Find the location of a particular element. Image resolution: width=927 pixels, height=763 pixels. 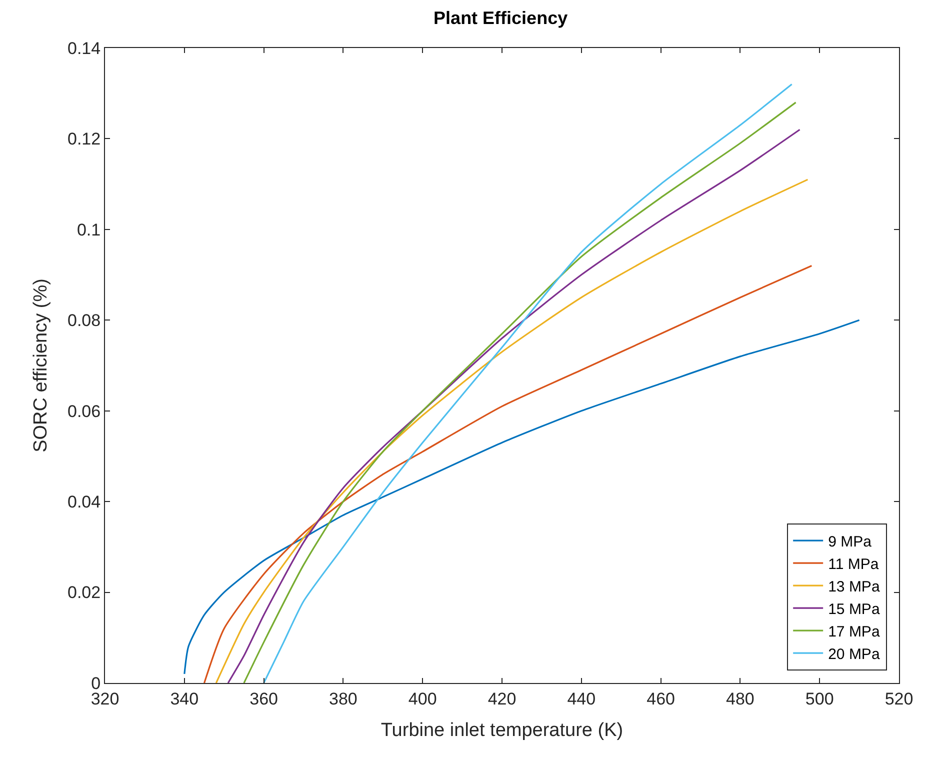

legend-label: 9 MPa is located at coordinates (850, 541).